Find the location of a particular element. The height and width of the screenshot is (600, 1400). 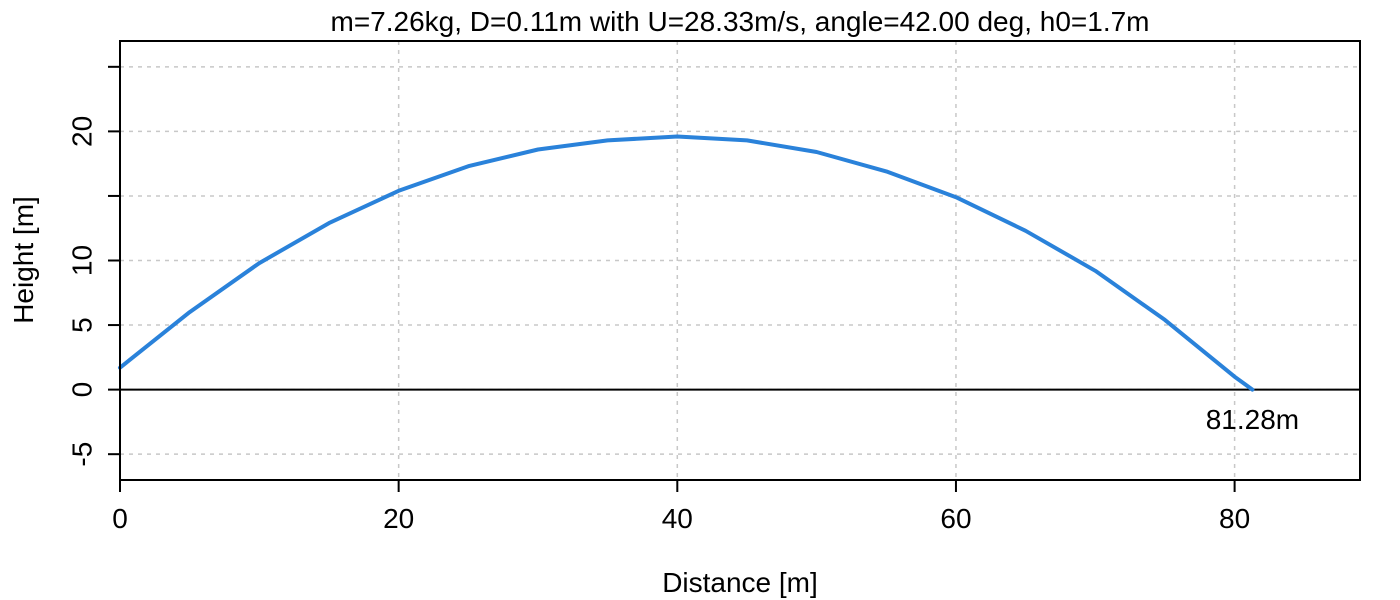

y-tick-label: -5 is located at coordinates (82, 454).